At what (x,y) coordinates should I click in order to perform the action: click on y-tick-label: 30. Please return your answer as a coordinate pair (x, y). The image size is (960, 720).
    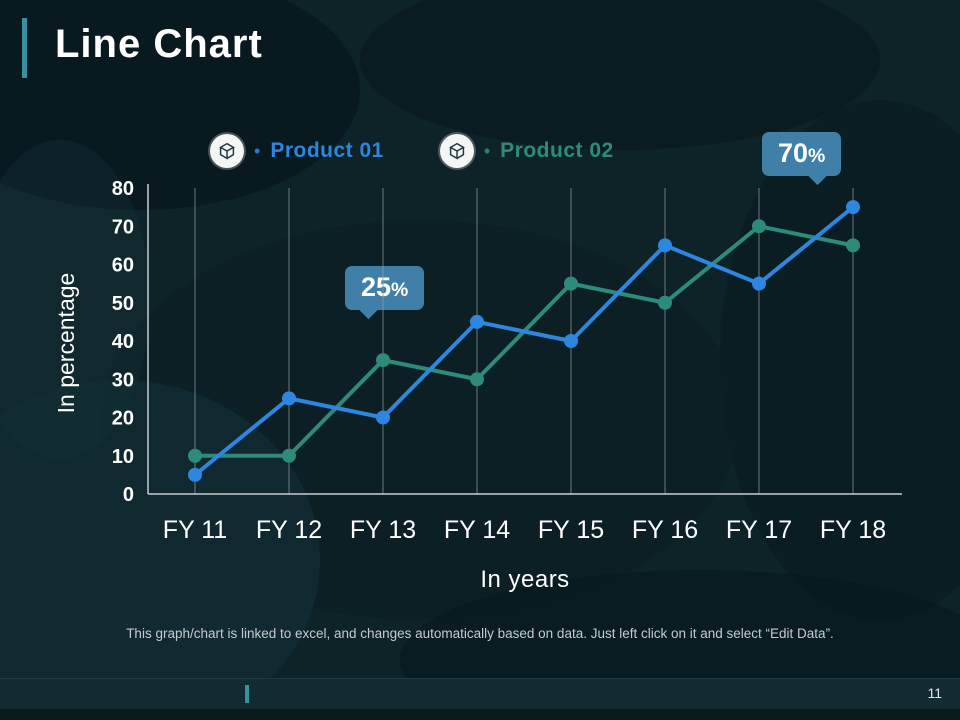
    Looking at the image, I should click on (123, 380).